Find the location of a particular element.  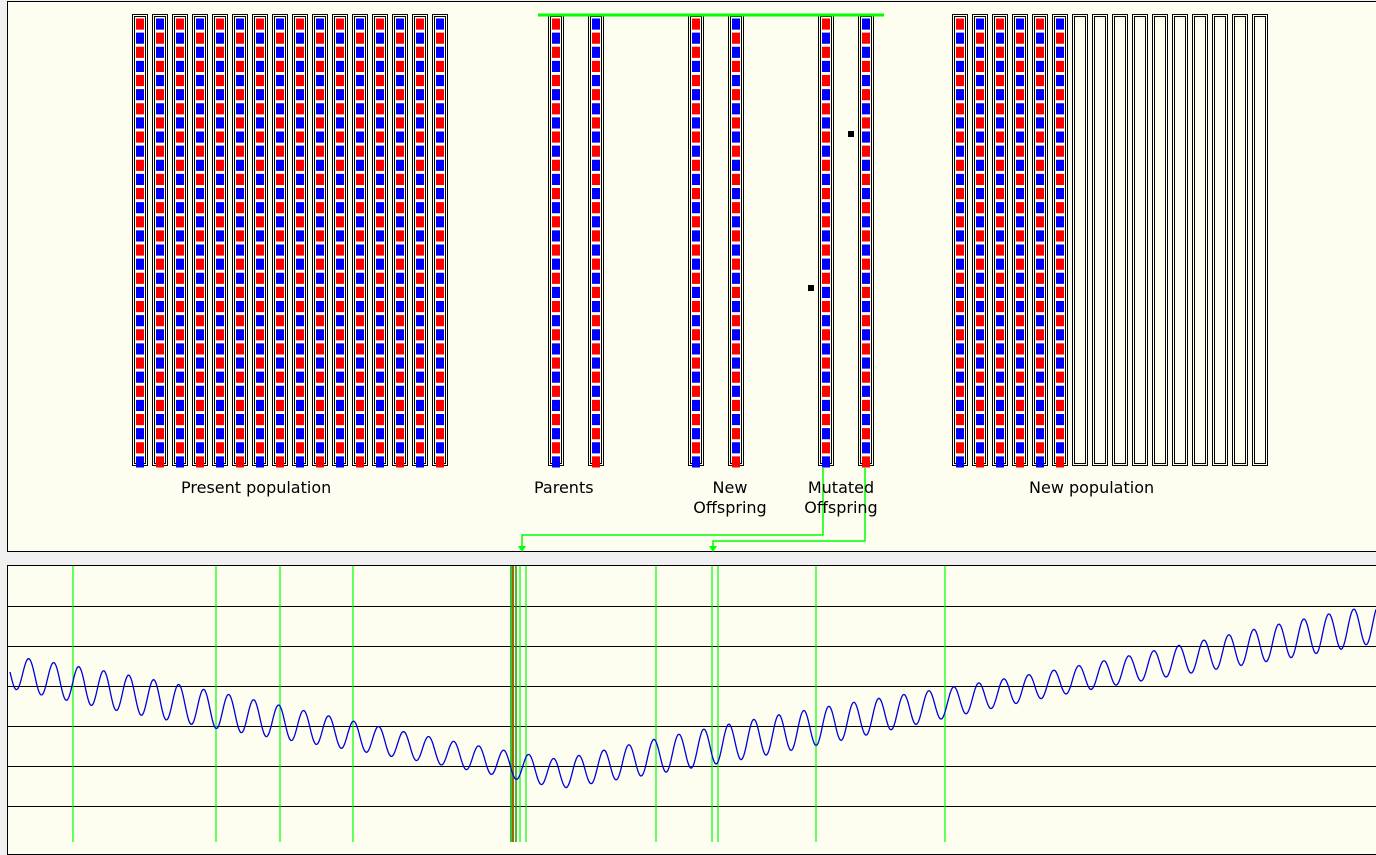

present-chromosome is located at coordinates (240, 241).